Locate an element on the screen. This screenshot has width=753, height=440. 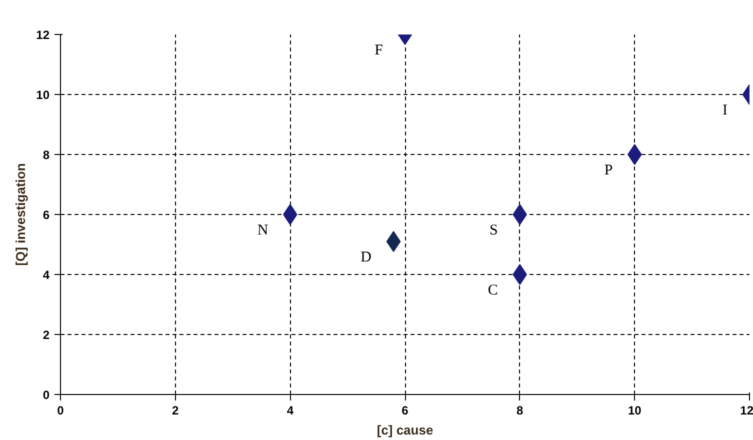
y-axis-title: [Q] investigation is located at coordinates (20, 214).